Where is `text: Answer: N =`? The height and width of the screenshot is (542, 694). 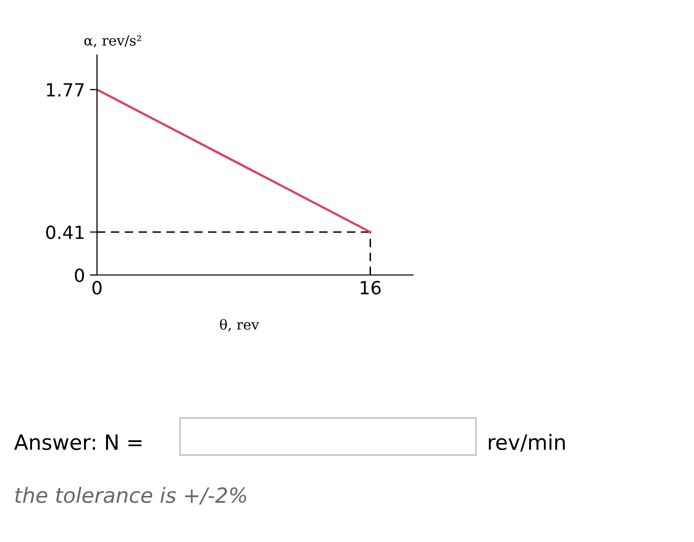
text: Answer: N = is located at coordinates (78, 442).